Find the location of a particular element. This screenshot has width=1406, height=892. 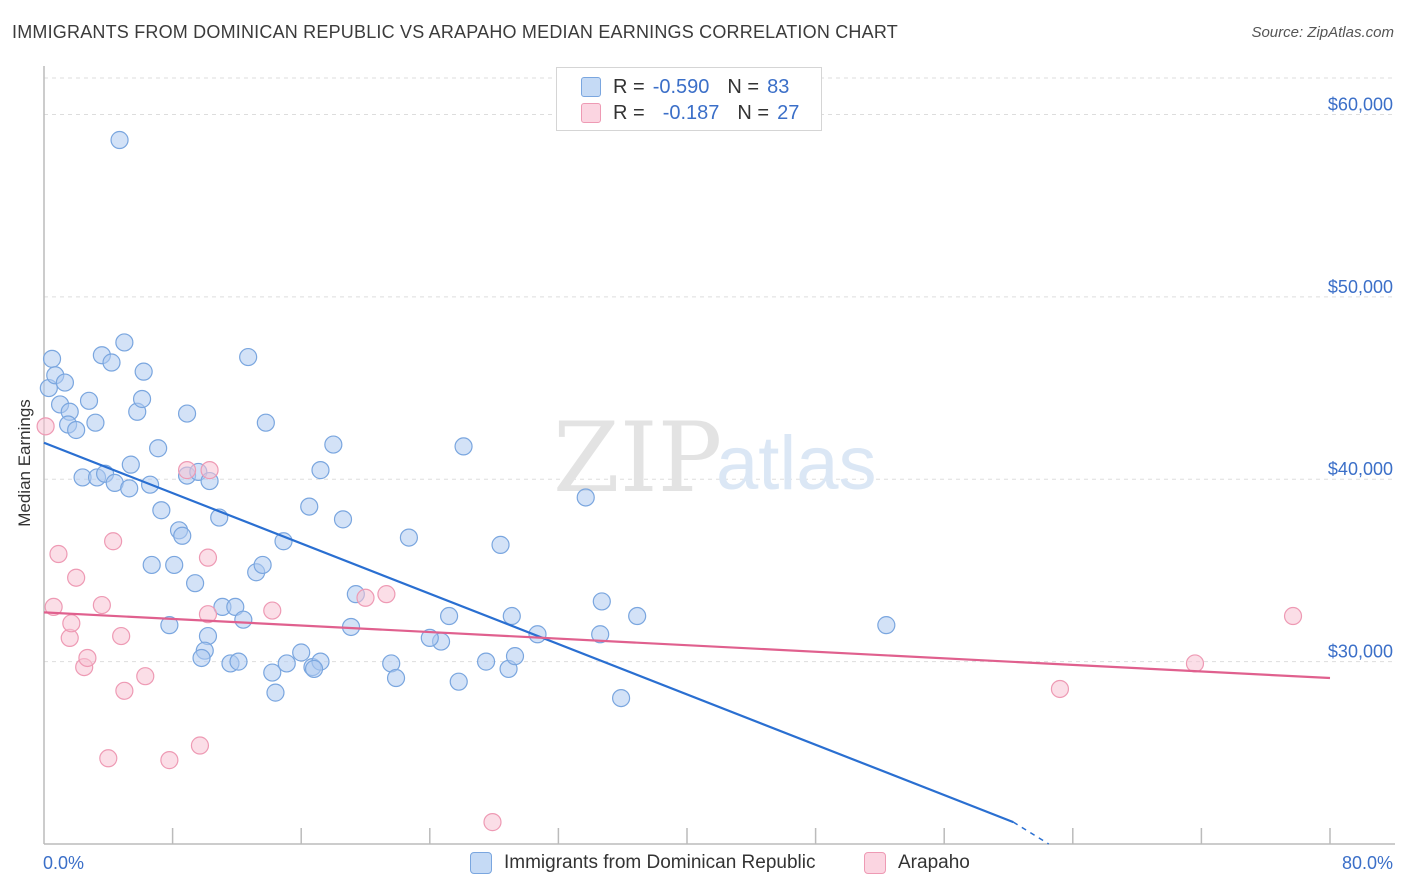

y-tick-label: $30,000 is located at coordinates (1360, 652).